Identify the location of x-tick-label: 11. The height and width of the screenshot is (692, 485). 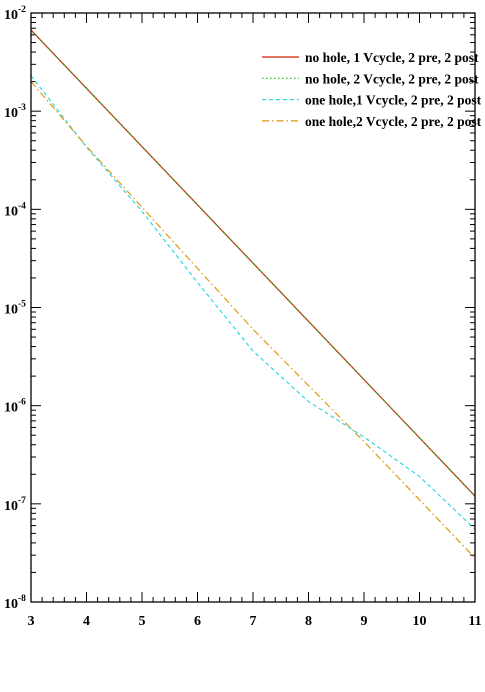
(474, 621).